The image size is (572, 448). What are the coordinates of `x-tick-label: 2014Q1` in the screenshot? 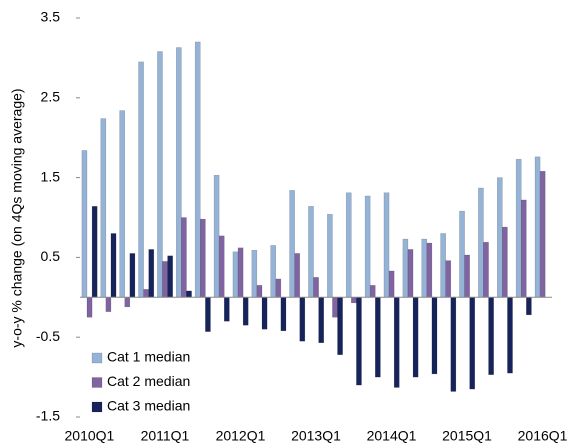 It's located at (392, 436).